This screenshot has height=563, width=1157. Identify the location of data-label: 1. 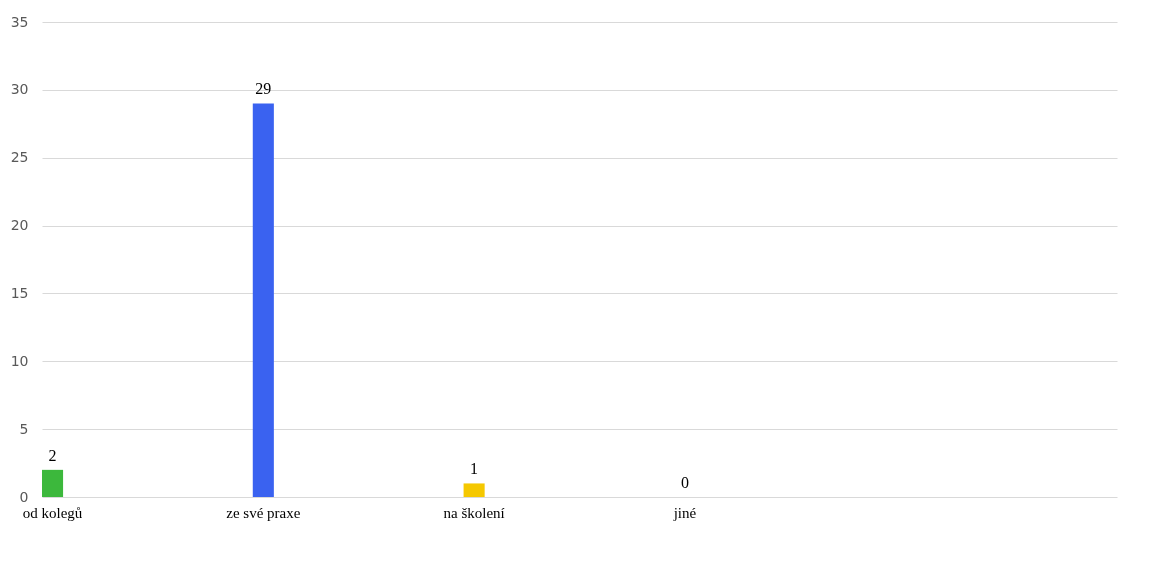
(474, 469).